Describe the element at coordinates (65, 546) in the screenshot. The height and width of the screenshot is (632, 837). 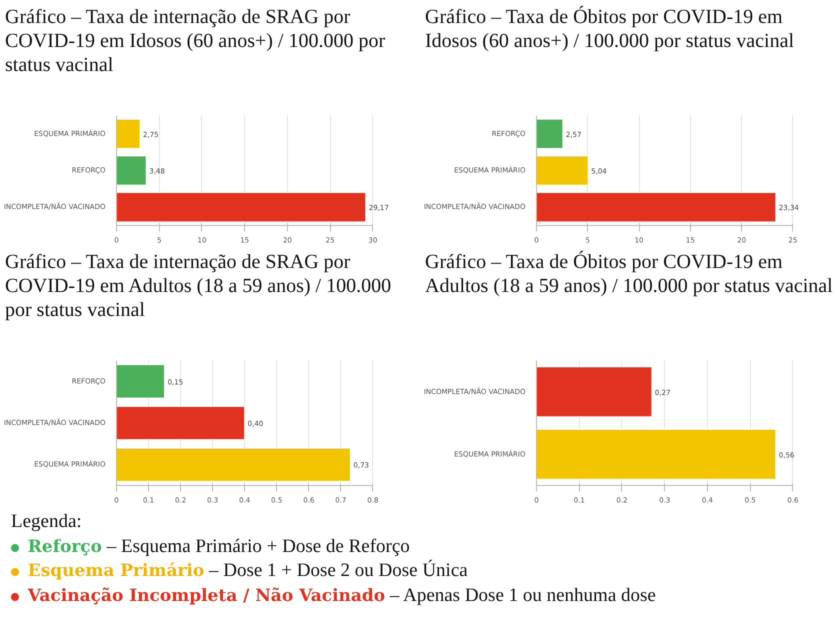
I see `category-label: Reforço` at that location.